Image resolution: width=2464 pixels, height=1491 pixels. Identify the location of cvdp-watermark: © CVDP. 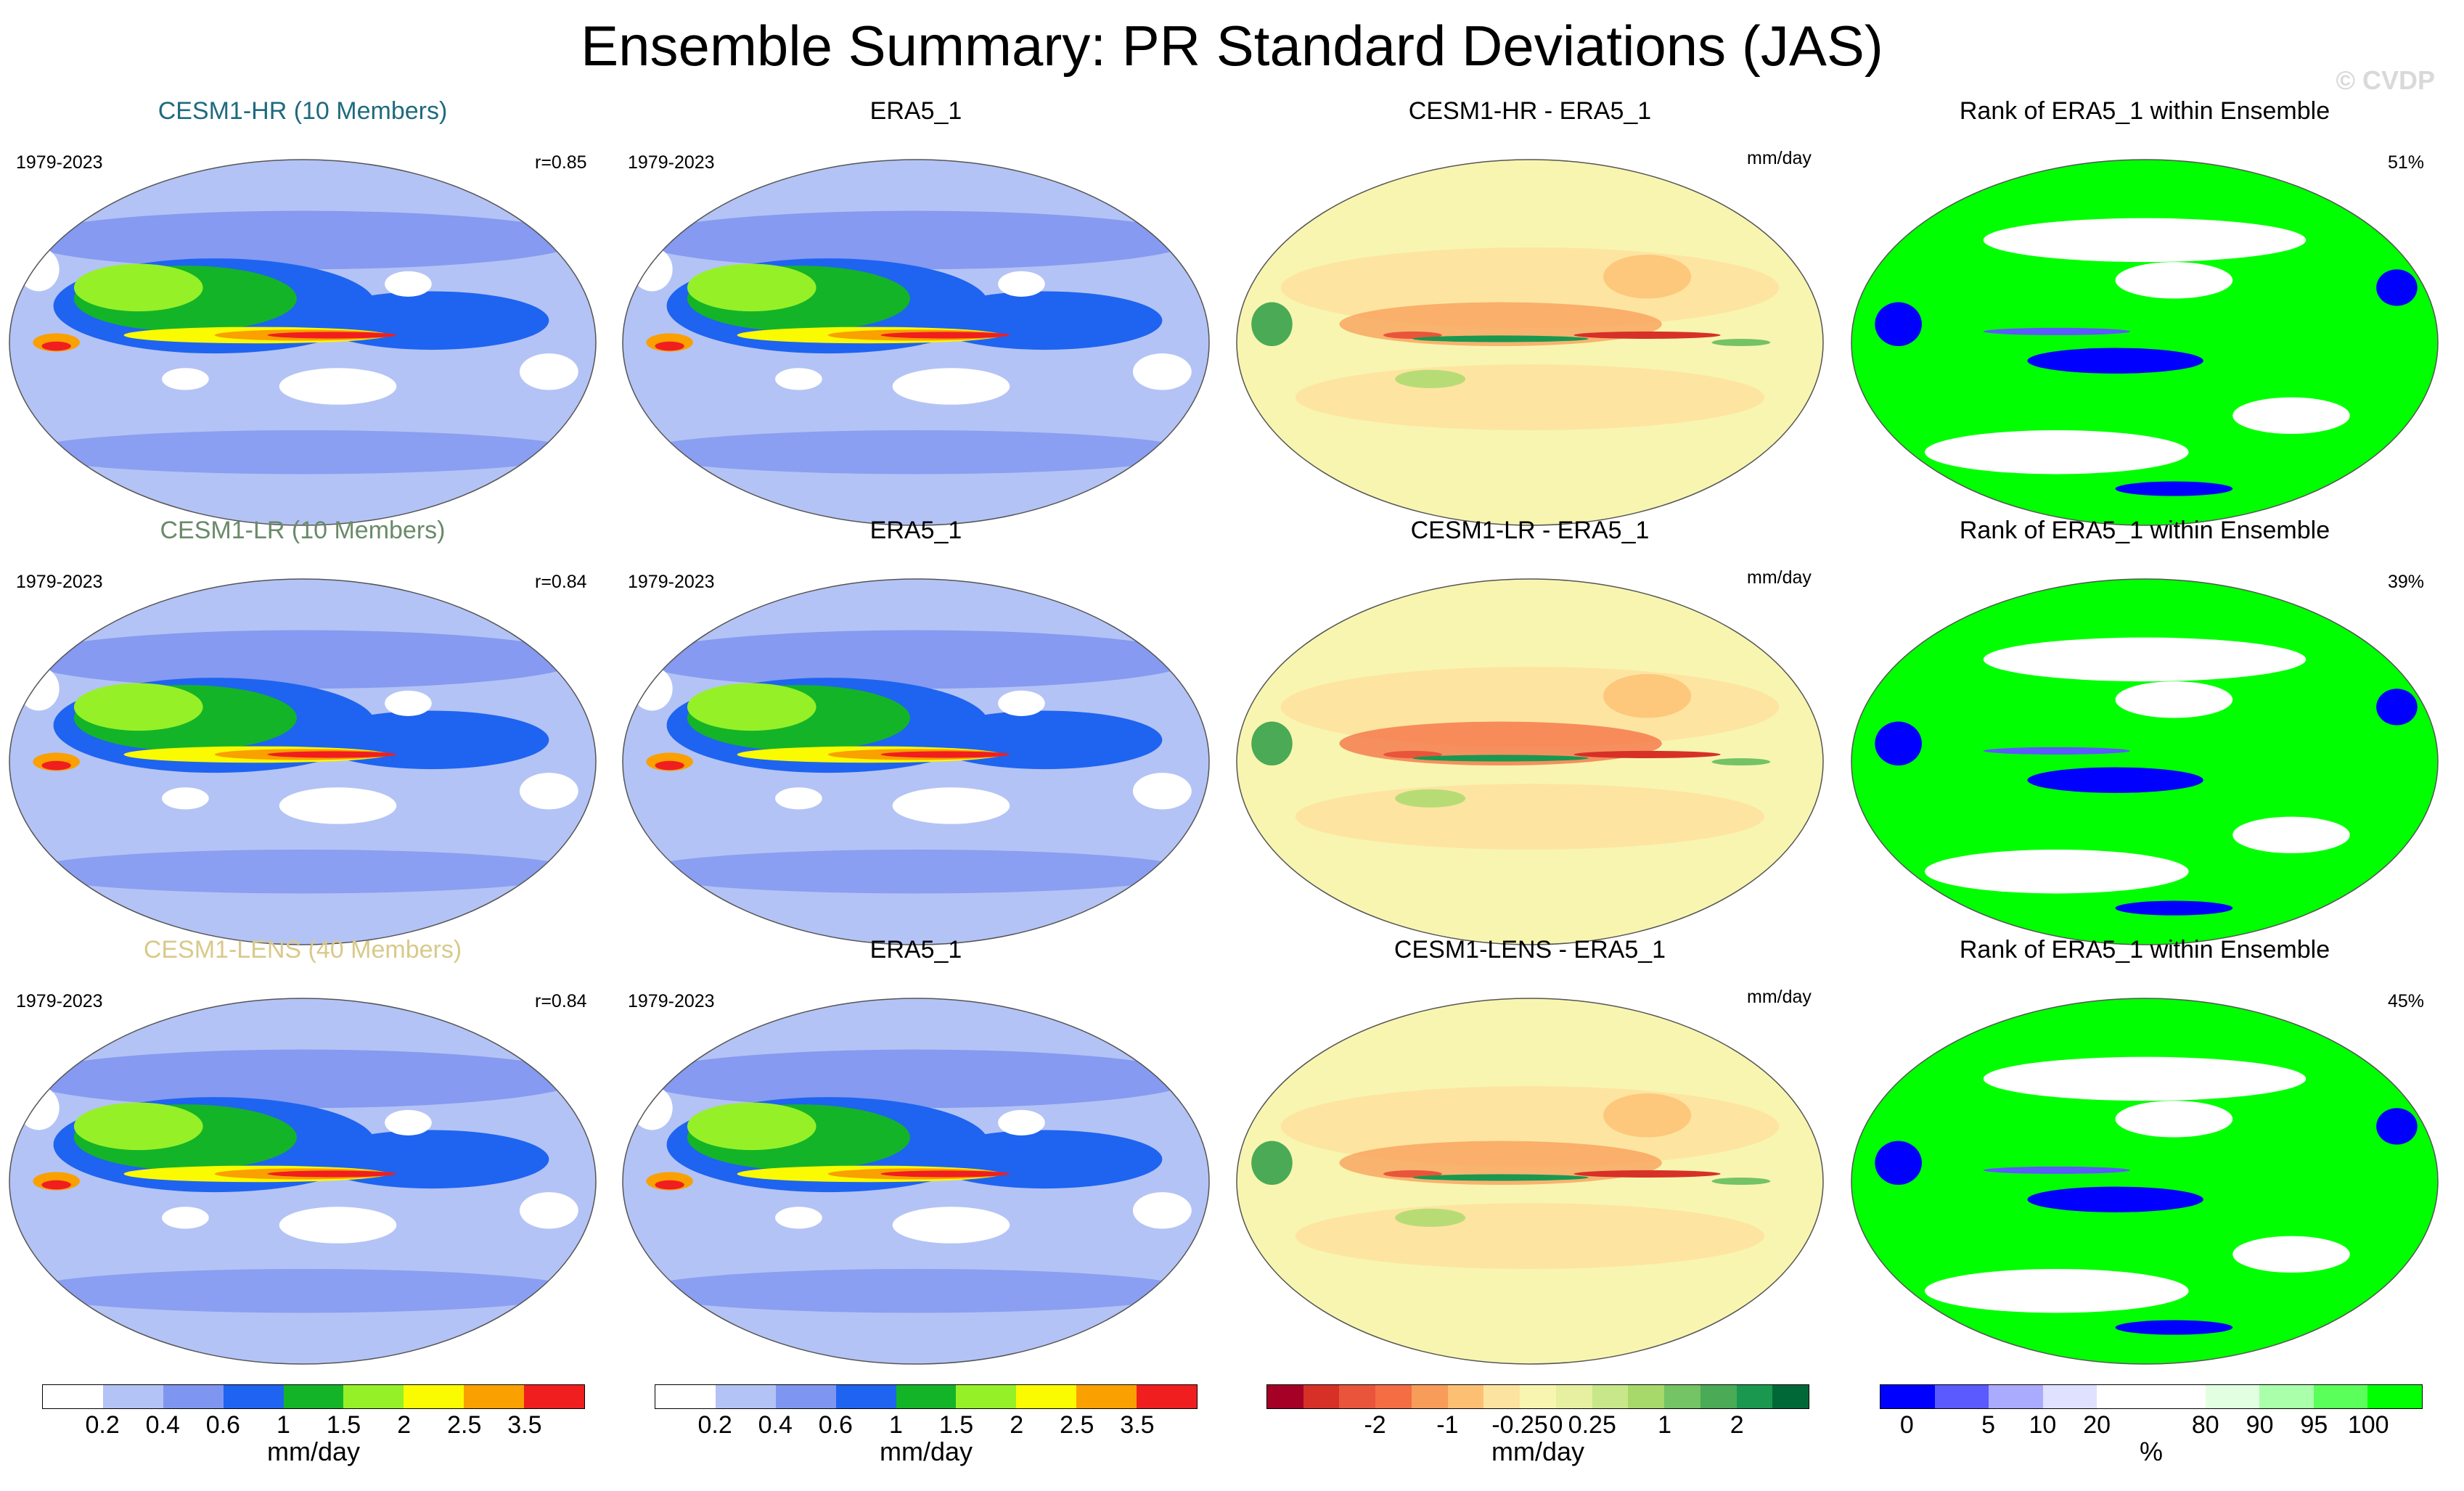
(2385, 80).